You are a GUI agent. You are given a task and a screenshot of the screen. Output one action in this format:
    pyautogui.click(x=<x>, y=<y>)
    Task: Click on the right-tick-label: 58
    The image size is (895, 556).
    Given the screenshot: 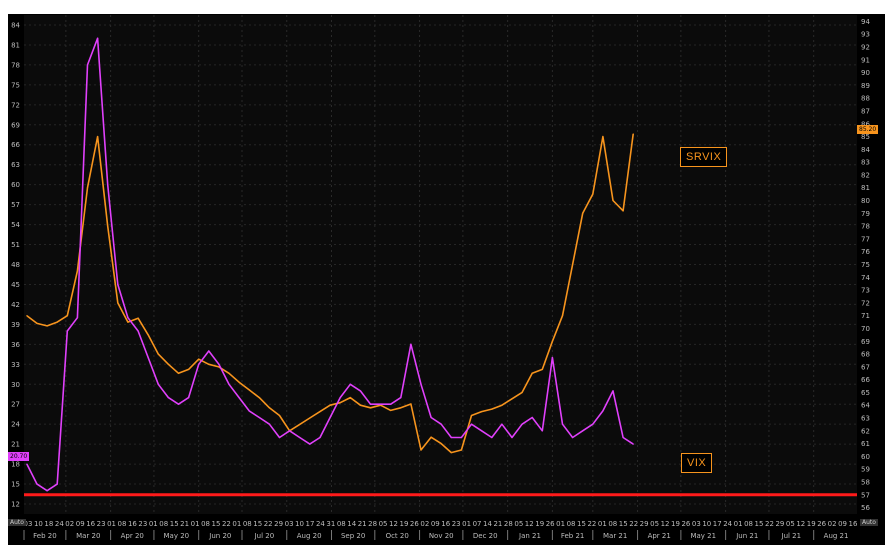 What is the action you would take?
    pyautogui.click(x=865, y=483)
    